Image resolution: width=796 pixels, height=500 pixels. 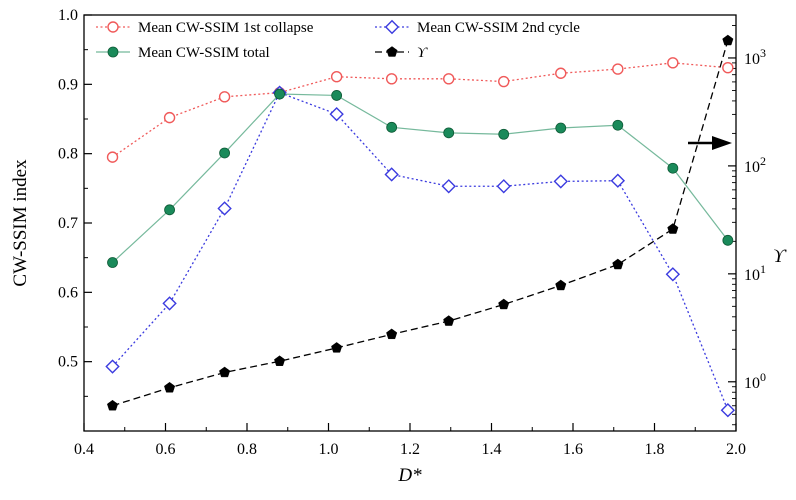 I want to click on x-tick-label: 1.8, so click(x=655, y=449).